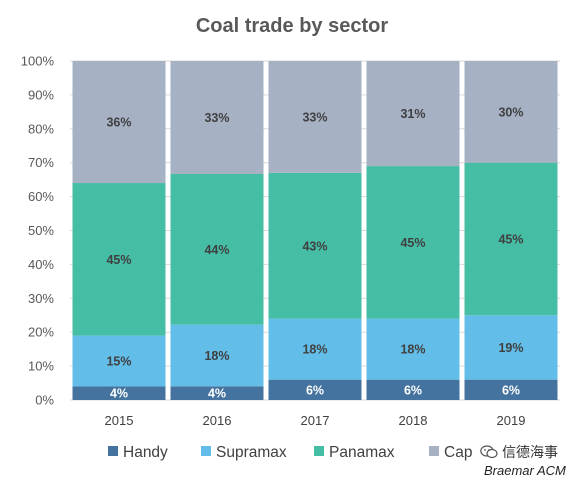 The width and height of the screenshot is (578, 482). I want to click on y-tick-label: 10%, so click(41, 366).